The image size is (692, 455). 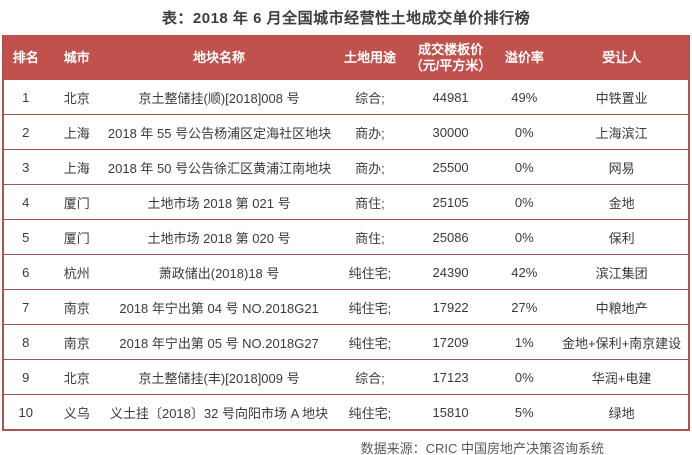 I want to click on table-title: 表：2018 年 6 月全国城市经营性土地成交单价排行榜, so click(x=346, y=18).